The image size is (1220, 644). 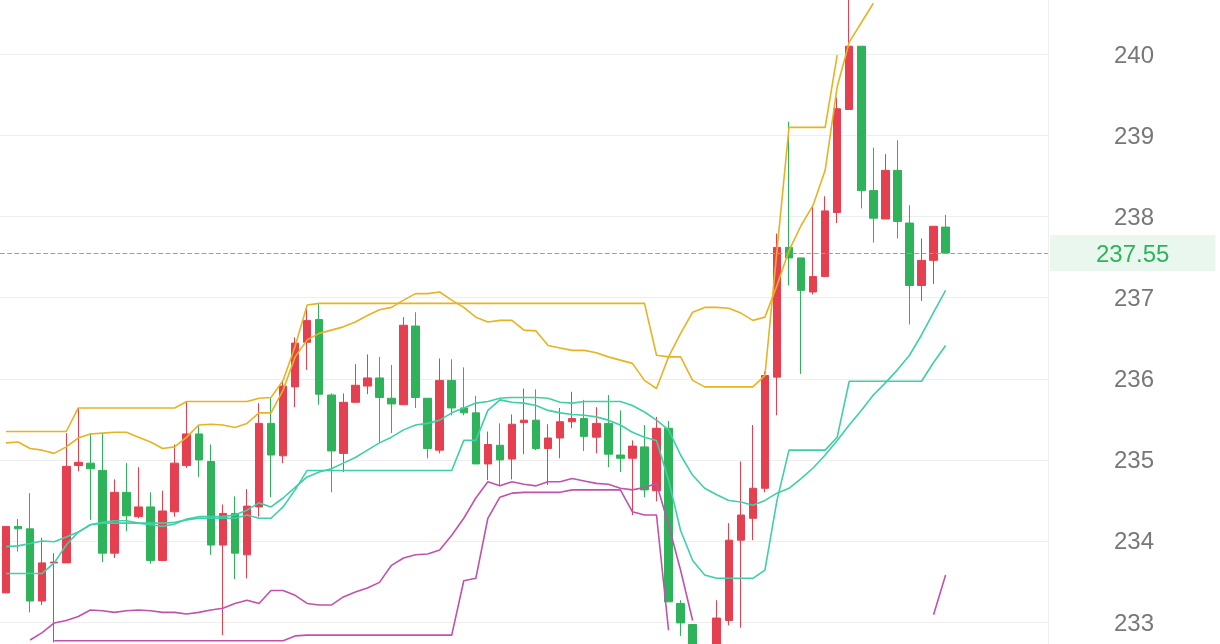 I want to click on y-tick-label: 239, so click(x=1134, y=135).